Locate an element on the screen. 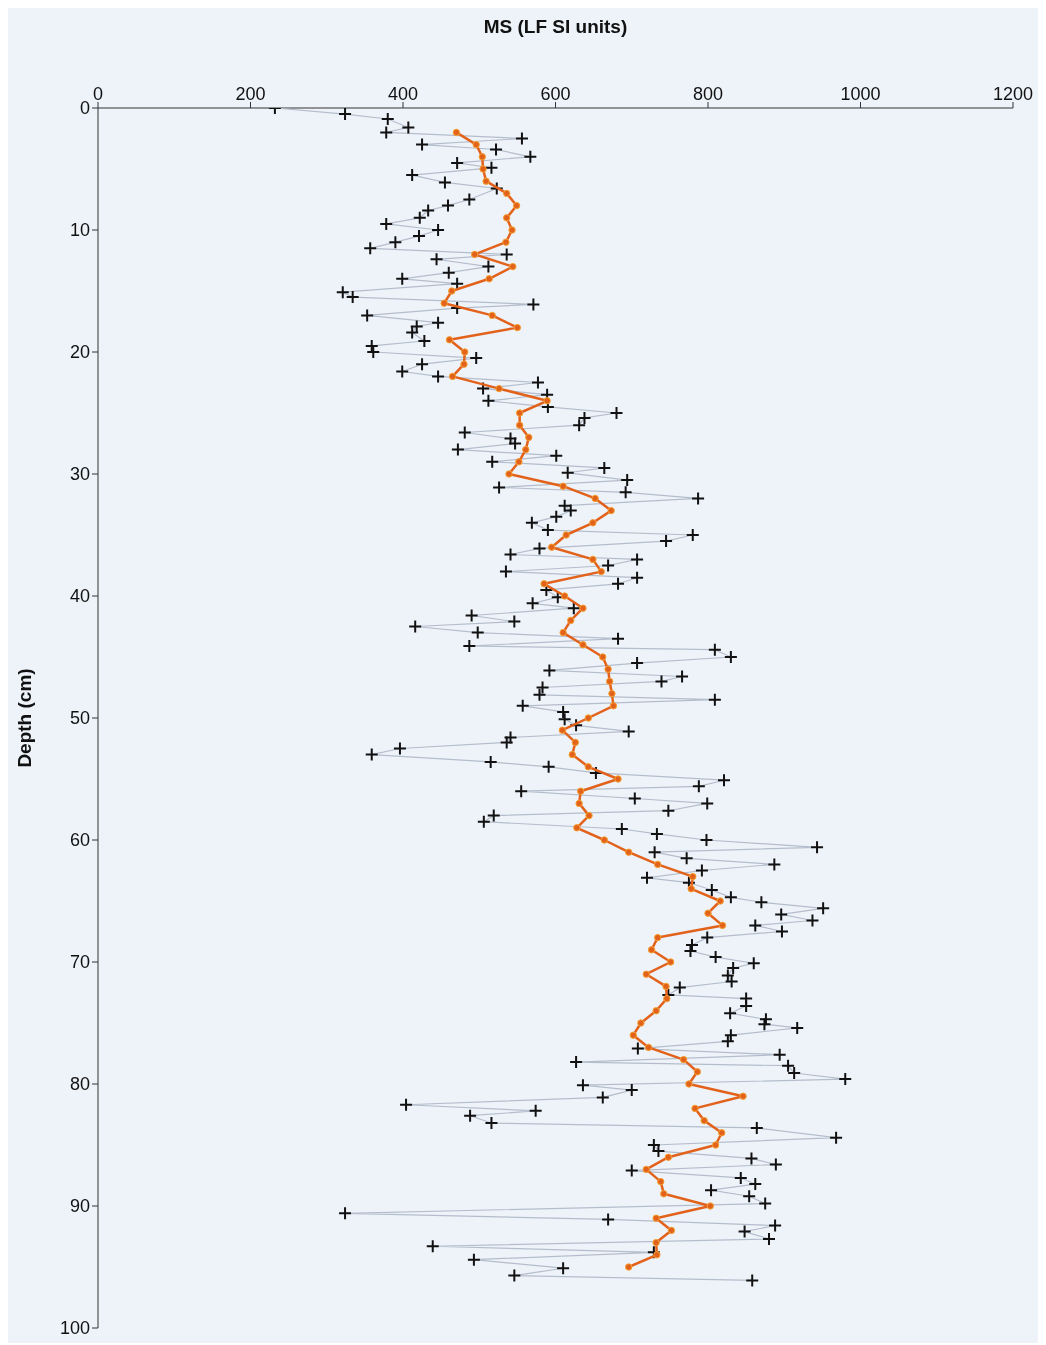  y-tick-label: 100 is located at coordinates (74, 1328).